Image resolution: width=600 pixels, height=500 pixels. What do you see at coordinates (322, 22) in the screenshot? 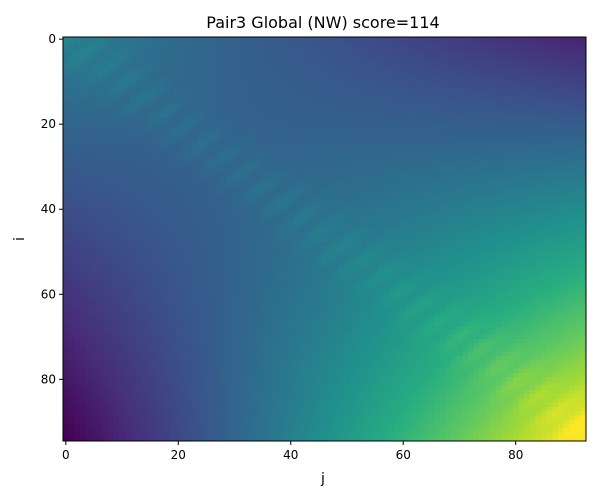
I see `chart-title: Pair3 Global (NW) score=114` at bounding box center [322, 22].